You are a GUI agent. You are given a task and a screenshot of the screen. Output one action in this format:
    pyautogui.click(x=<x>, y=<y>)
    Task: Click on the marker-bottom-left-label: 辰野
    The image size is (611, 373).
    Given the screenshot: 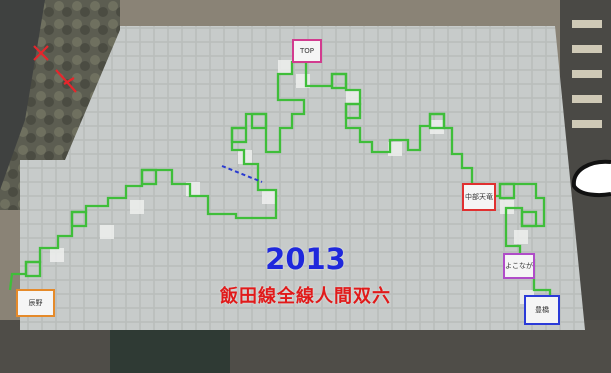 What is the action you would take?
    pyautogui.click(x=35, y=303)
    